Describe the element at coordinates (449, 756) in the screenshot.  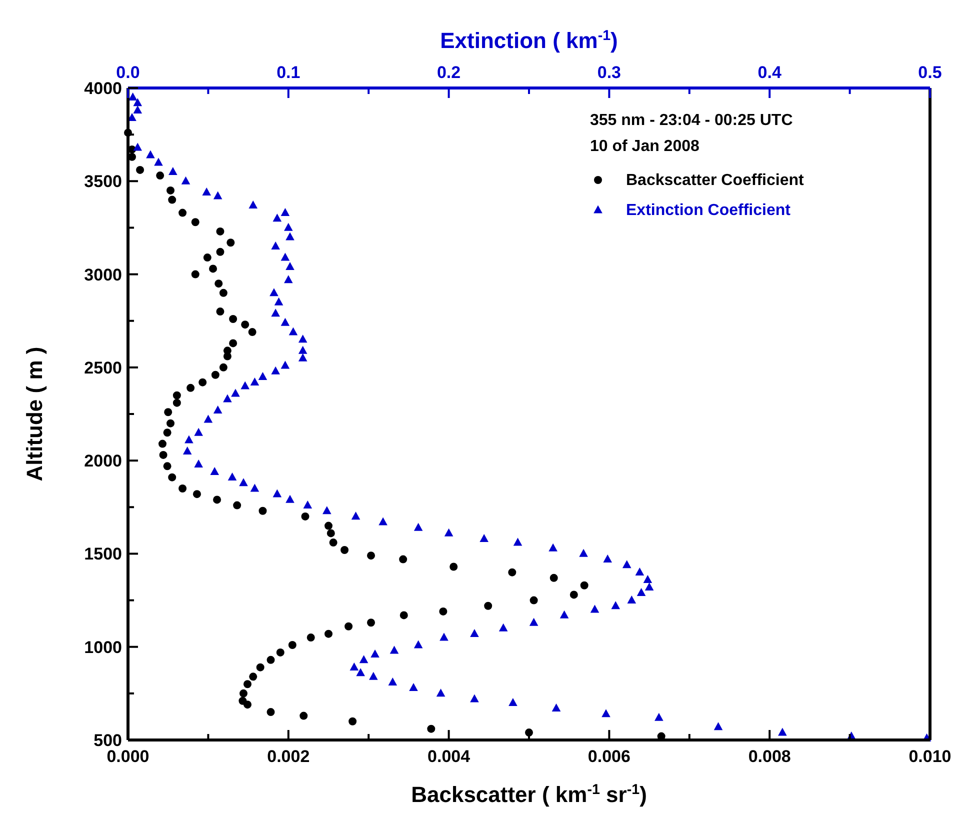
I see `x-tick-label: 0.004` at that location.